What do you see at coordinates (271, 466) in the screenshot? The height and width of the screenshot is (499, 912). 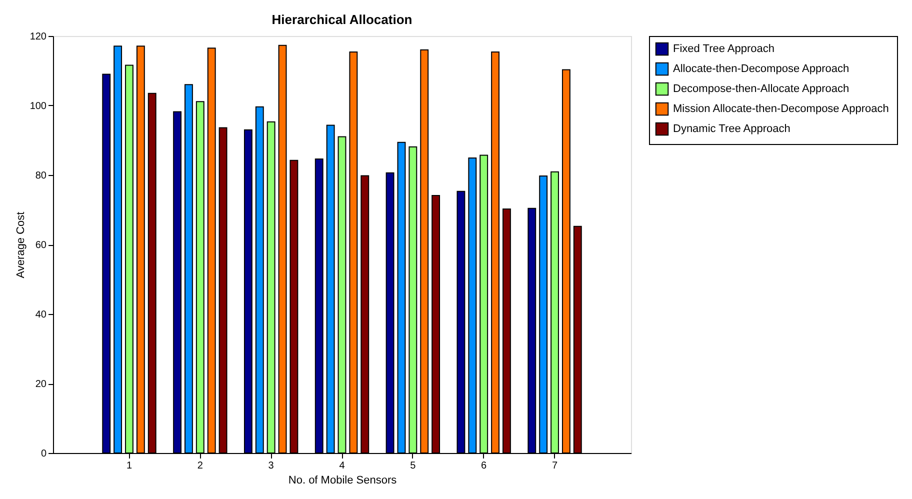 I see `x-tick-label: 3` at bounding box center [271, 466].